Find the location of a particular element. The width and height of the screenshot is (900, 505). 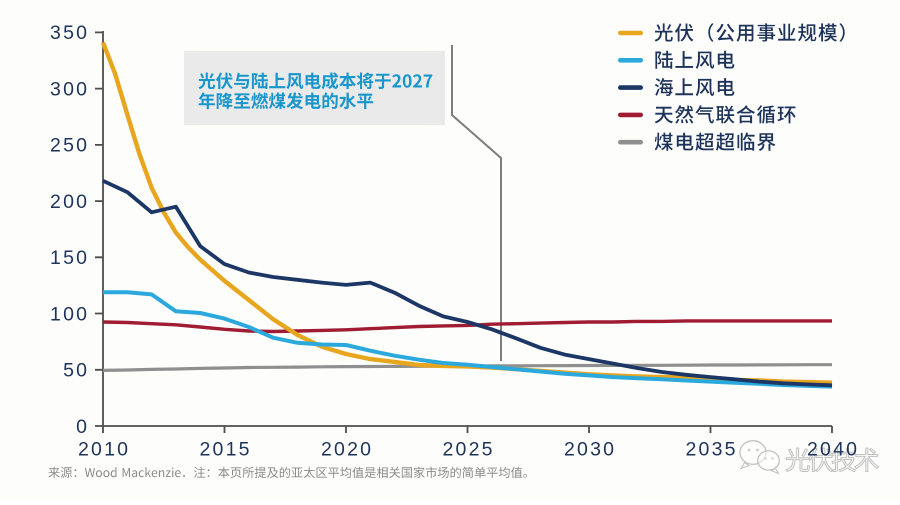

svg-text: 0 is located at coordinates (82, 427).